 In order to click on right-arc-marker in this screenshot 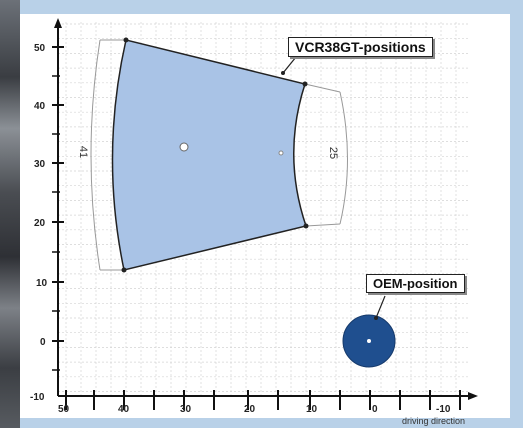, I will do `click(281, 153)`.